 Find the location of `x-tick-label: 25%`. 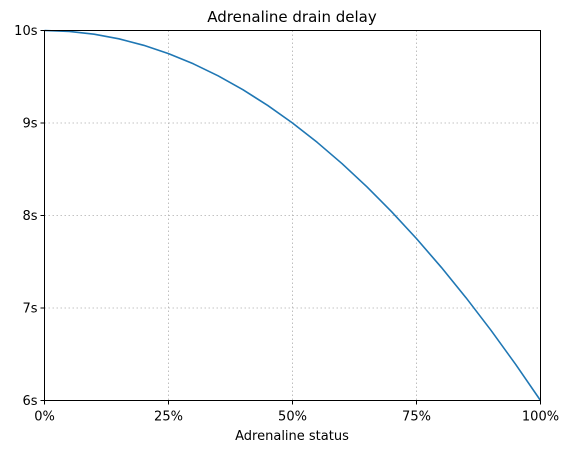

x-tick-label: 25% is located at coordinates (168, 417).